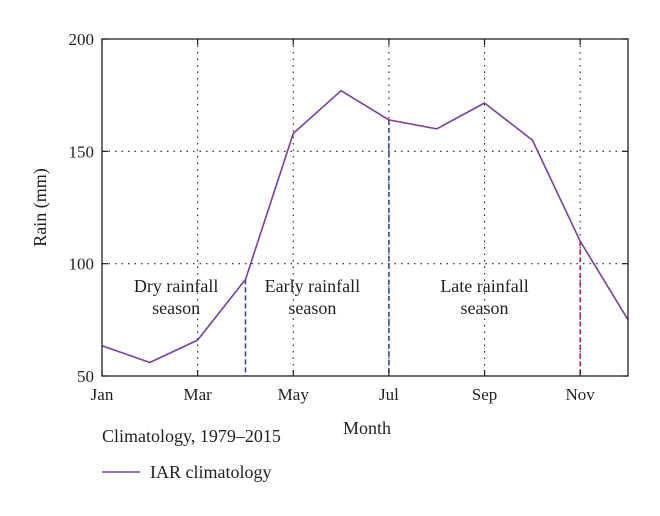 The width and height of the screenshot is (660, 516). What do you see at coordinates (581, 394) in the screenshot?
I see `x-tick-label: Nov` at bounding box center [581, 394].